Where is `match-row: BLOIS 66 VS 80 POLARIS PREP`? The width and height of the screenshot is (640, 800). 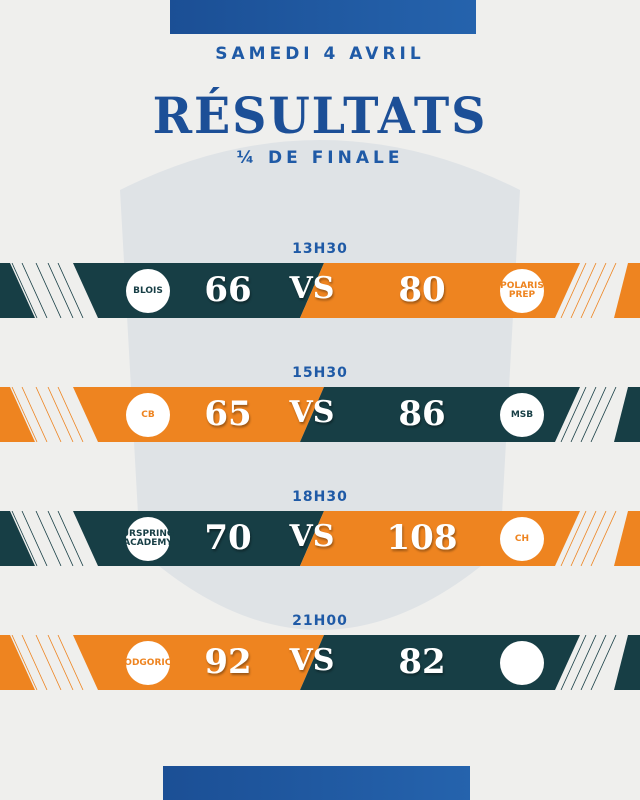 match-row: BLOIS 66 VS 80 POLARIS PREP is located at coordinates (320, 290).